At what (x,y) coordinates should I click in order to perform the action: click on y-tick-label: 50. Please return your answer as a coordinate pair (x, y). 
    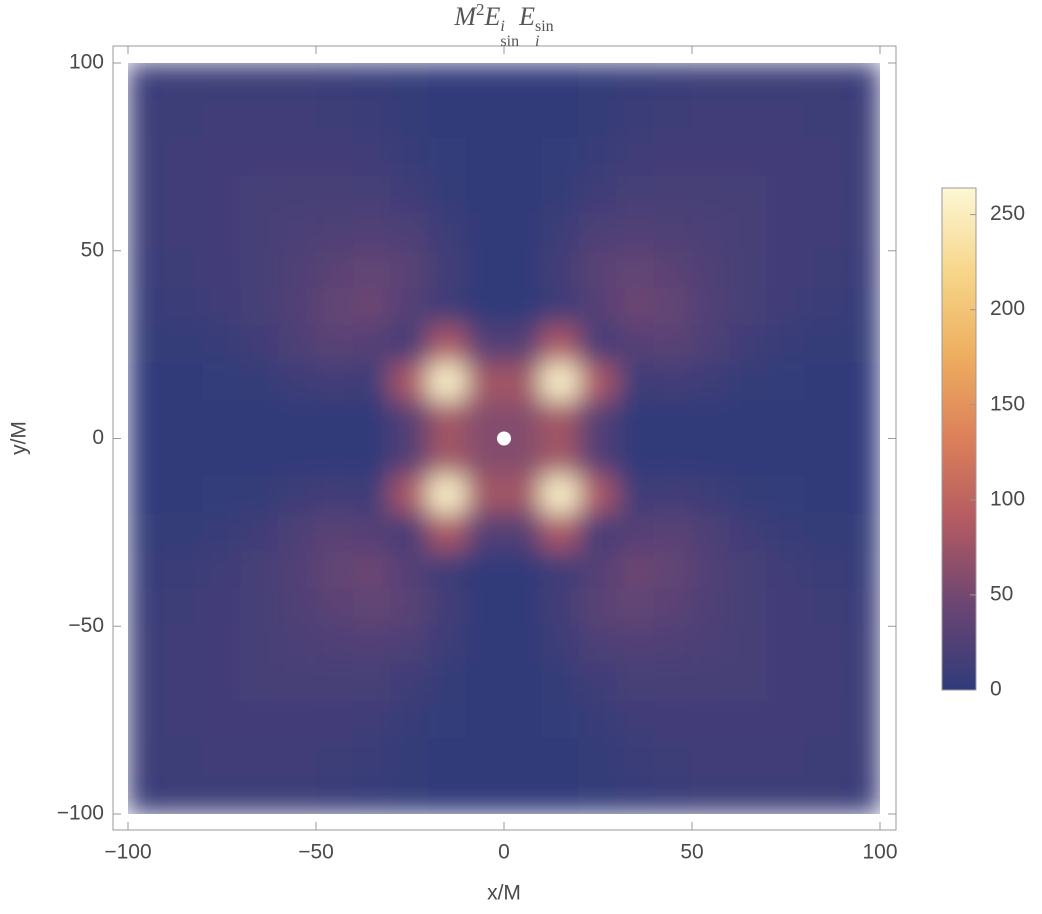
    Looking at the image, I should click on (92, 249).